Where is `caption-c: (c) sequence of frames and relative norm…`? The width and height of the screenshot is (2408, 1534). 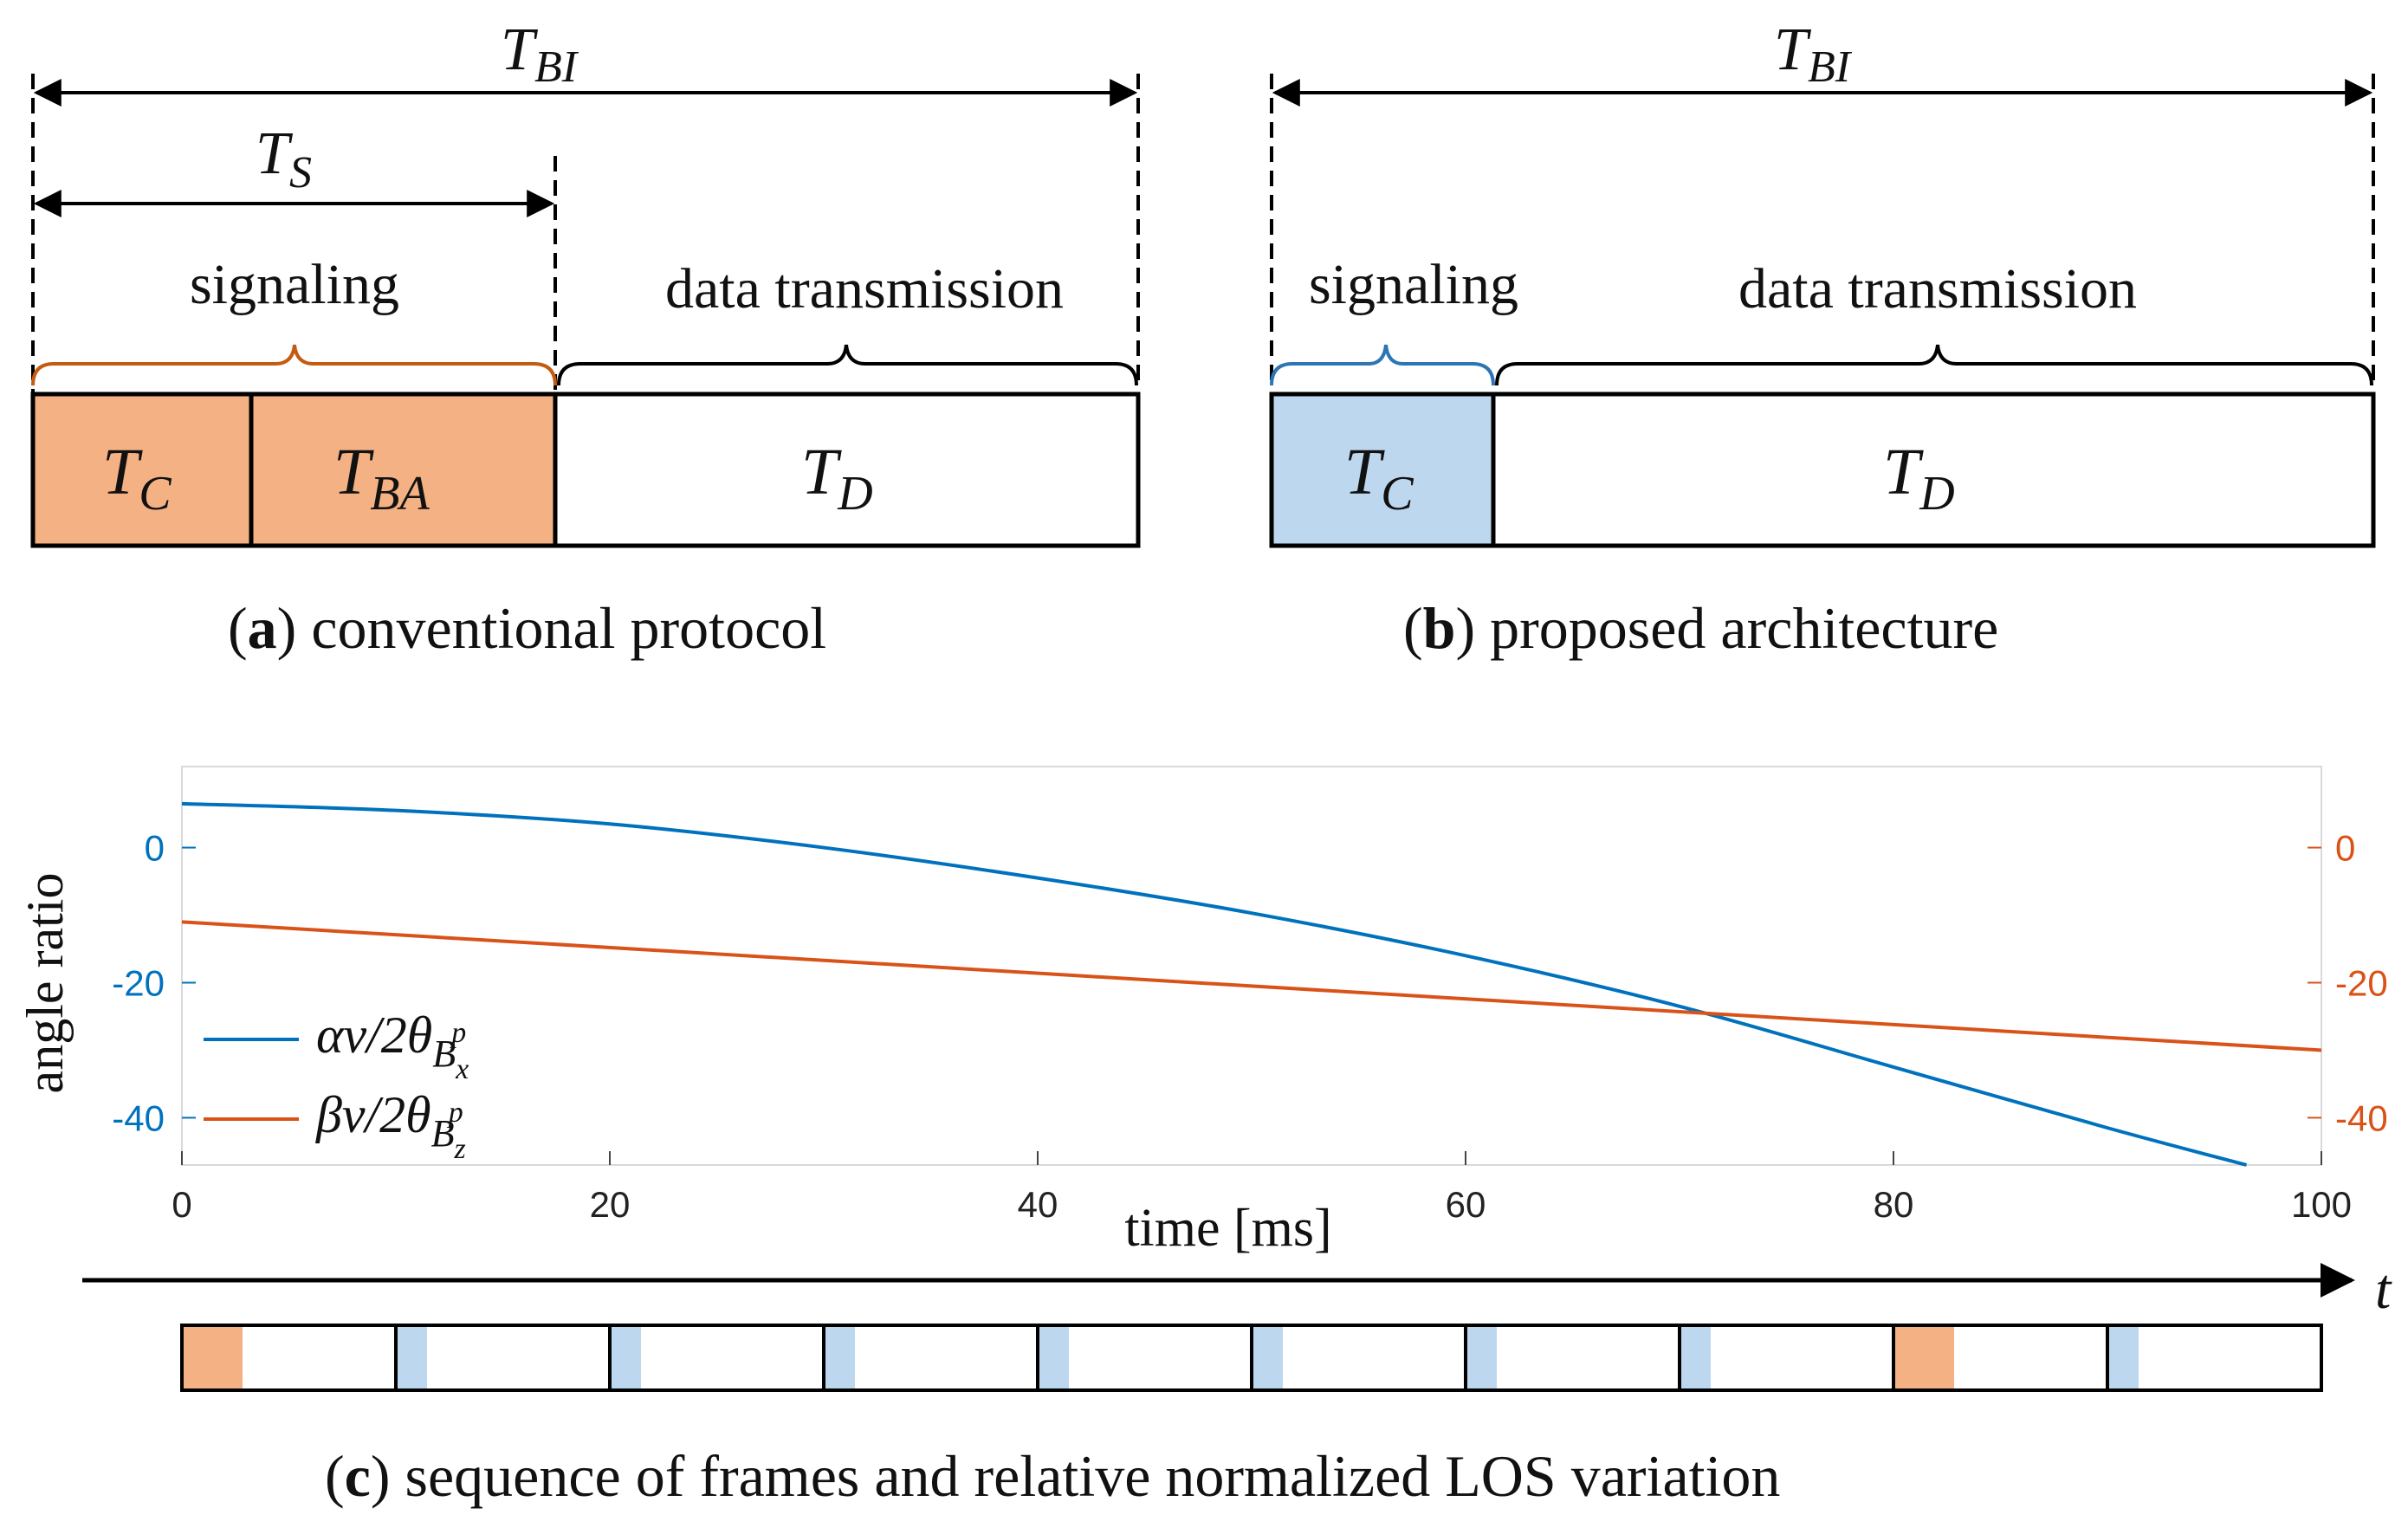
caption-c: (c) sequence of frames and relative norm… is located at coordinates (1052, 1476).